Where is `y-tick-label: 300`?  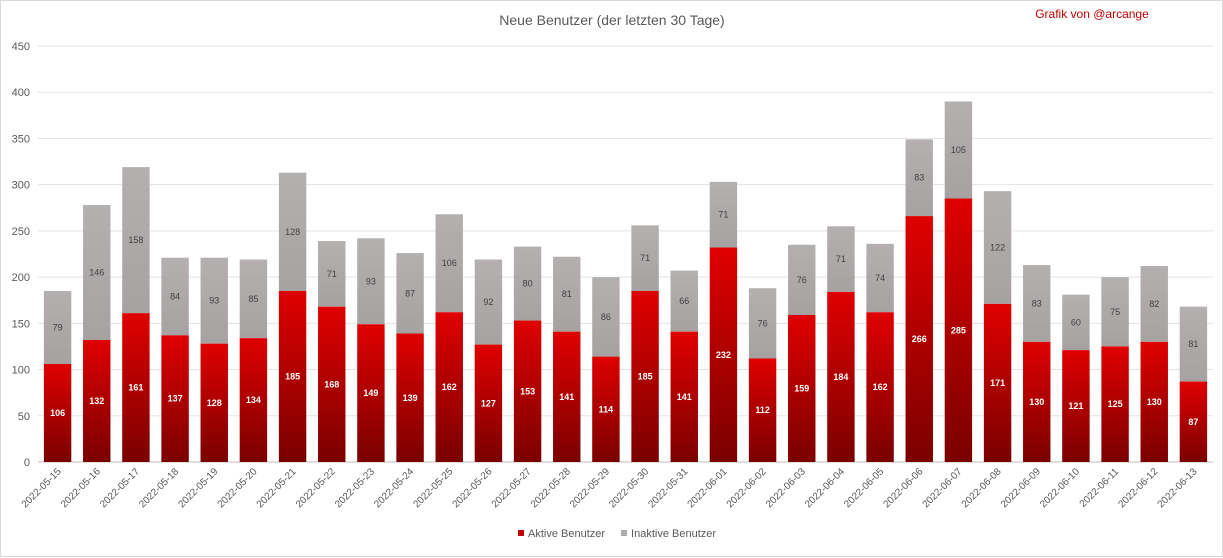
y-tick-label: 300 is located at coordinates (21, 186).